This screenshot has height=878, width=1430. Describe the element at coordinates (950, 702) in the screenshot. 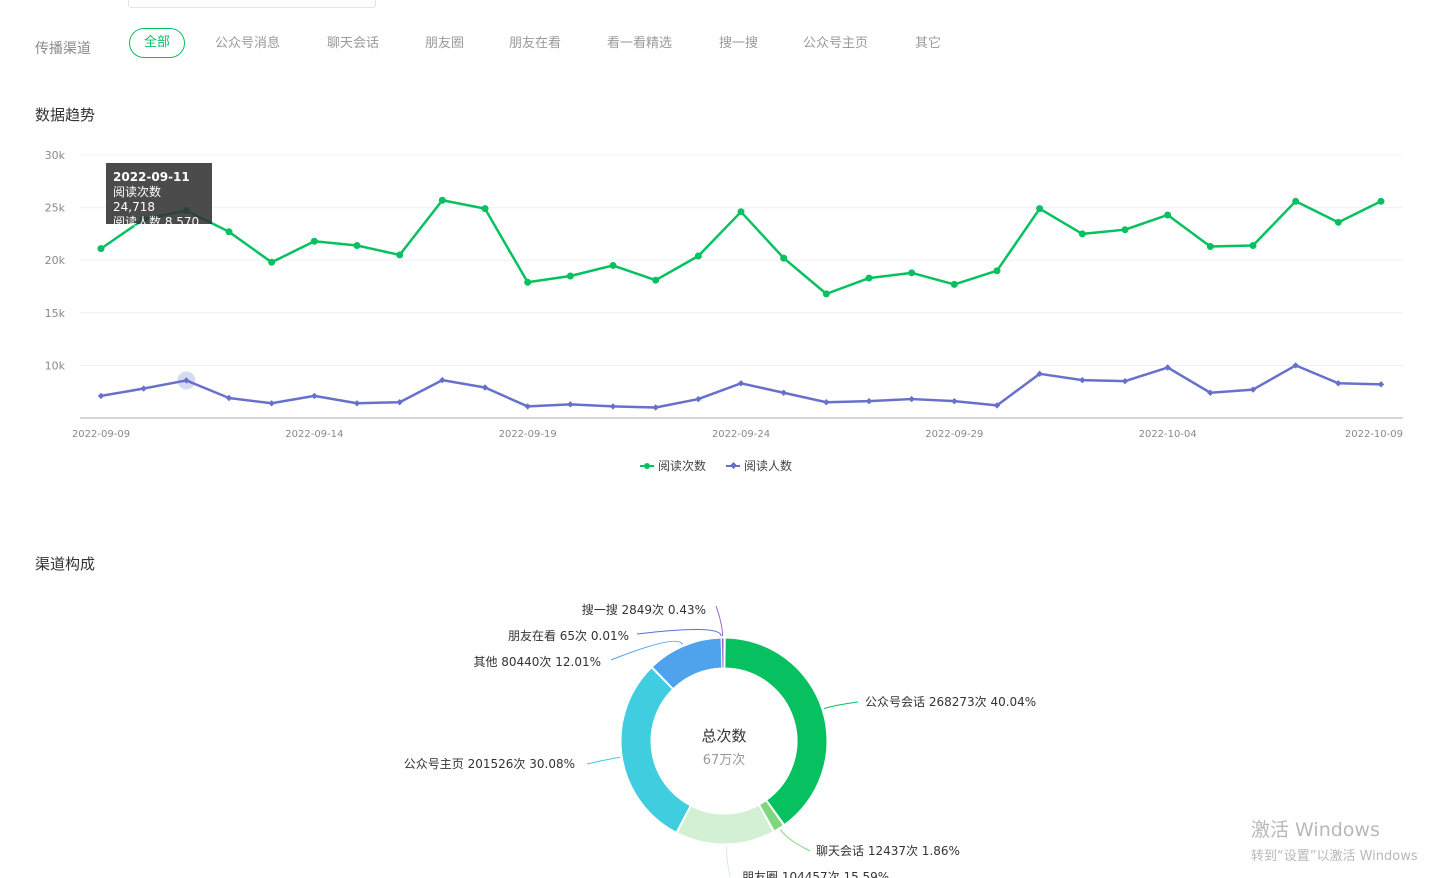

I see `slice-label: 公众号会话 268273次 40.04%` at that location.